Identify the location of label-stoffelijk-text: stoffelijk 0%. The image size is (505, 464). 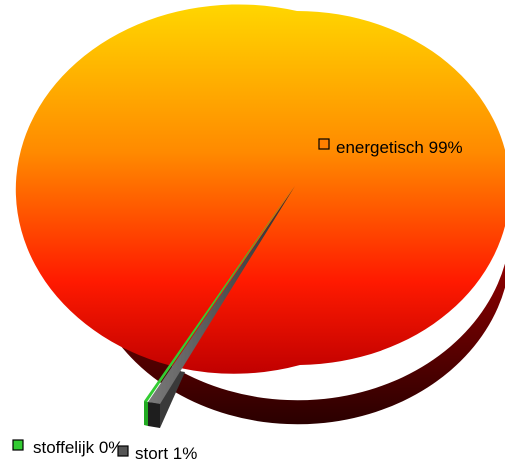
(78, 447).